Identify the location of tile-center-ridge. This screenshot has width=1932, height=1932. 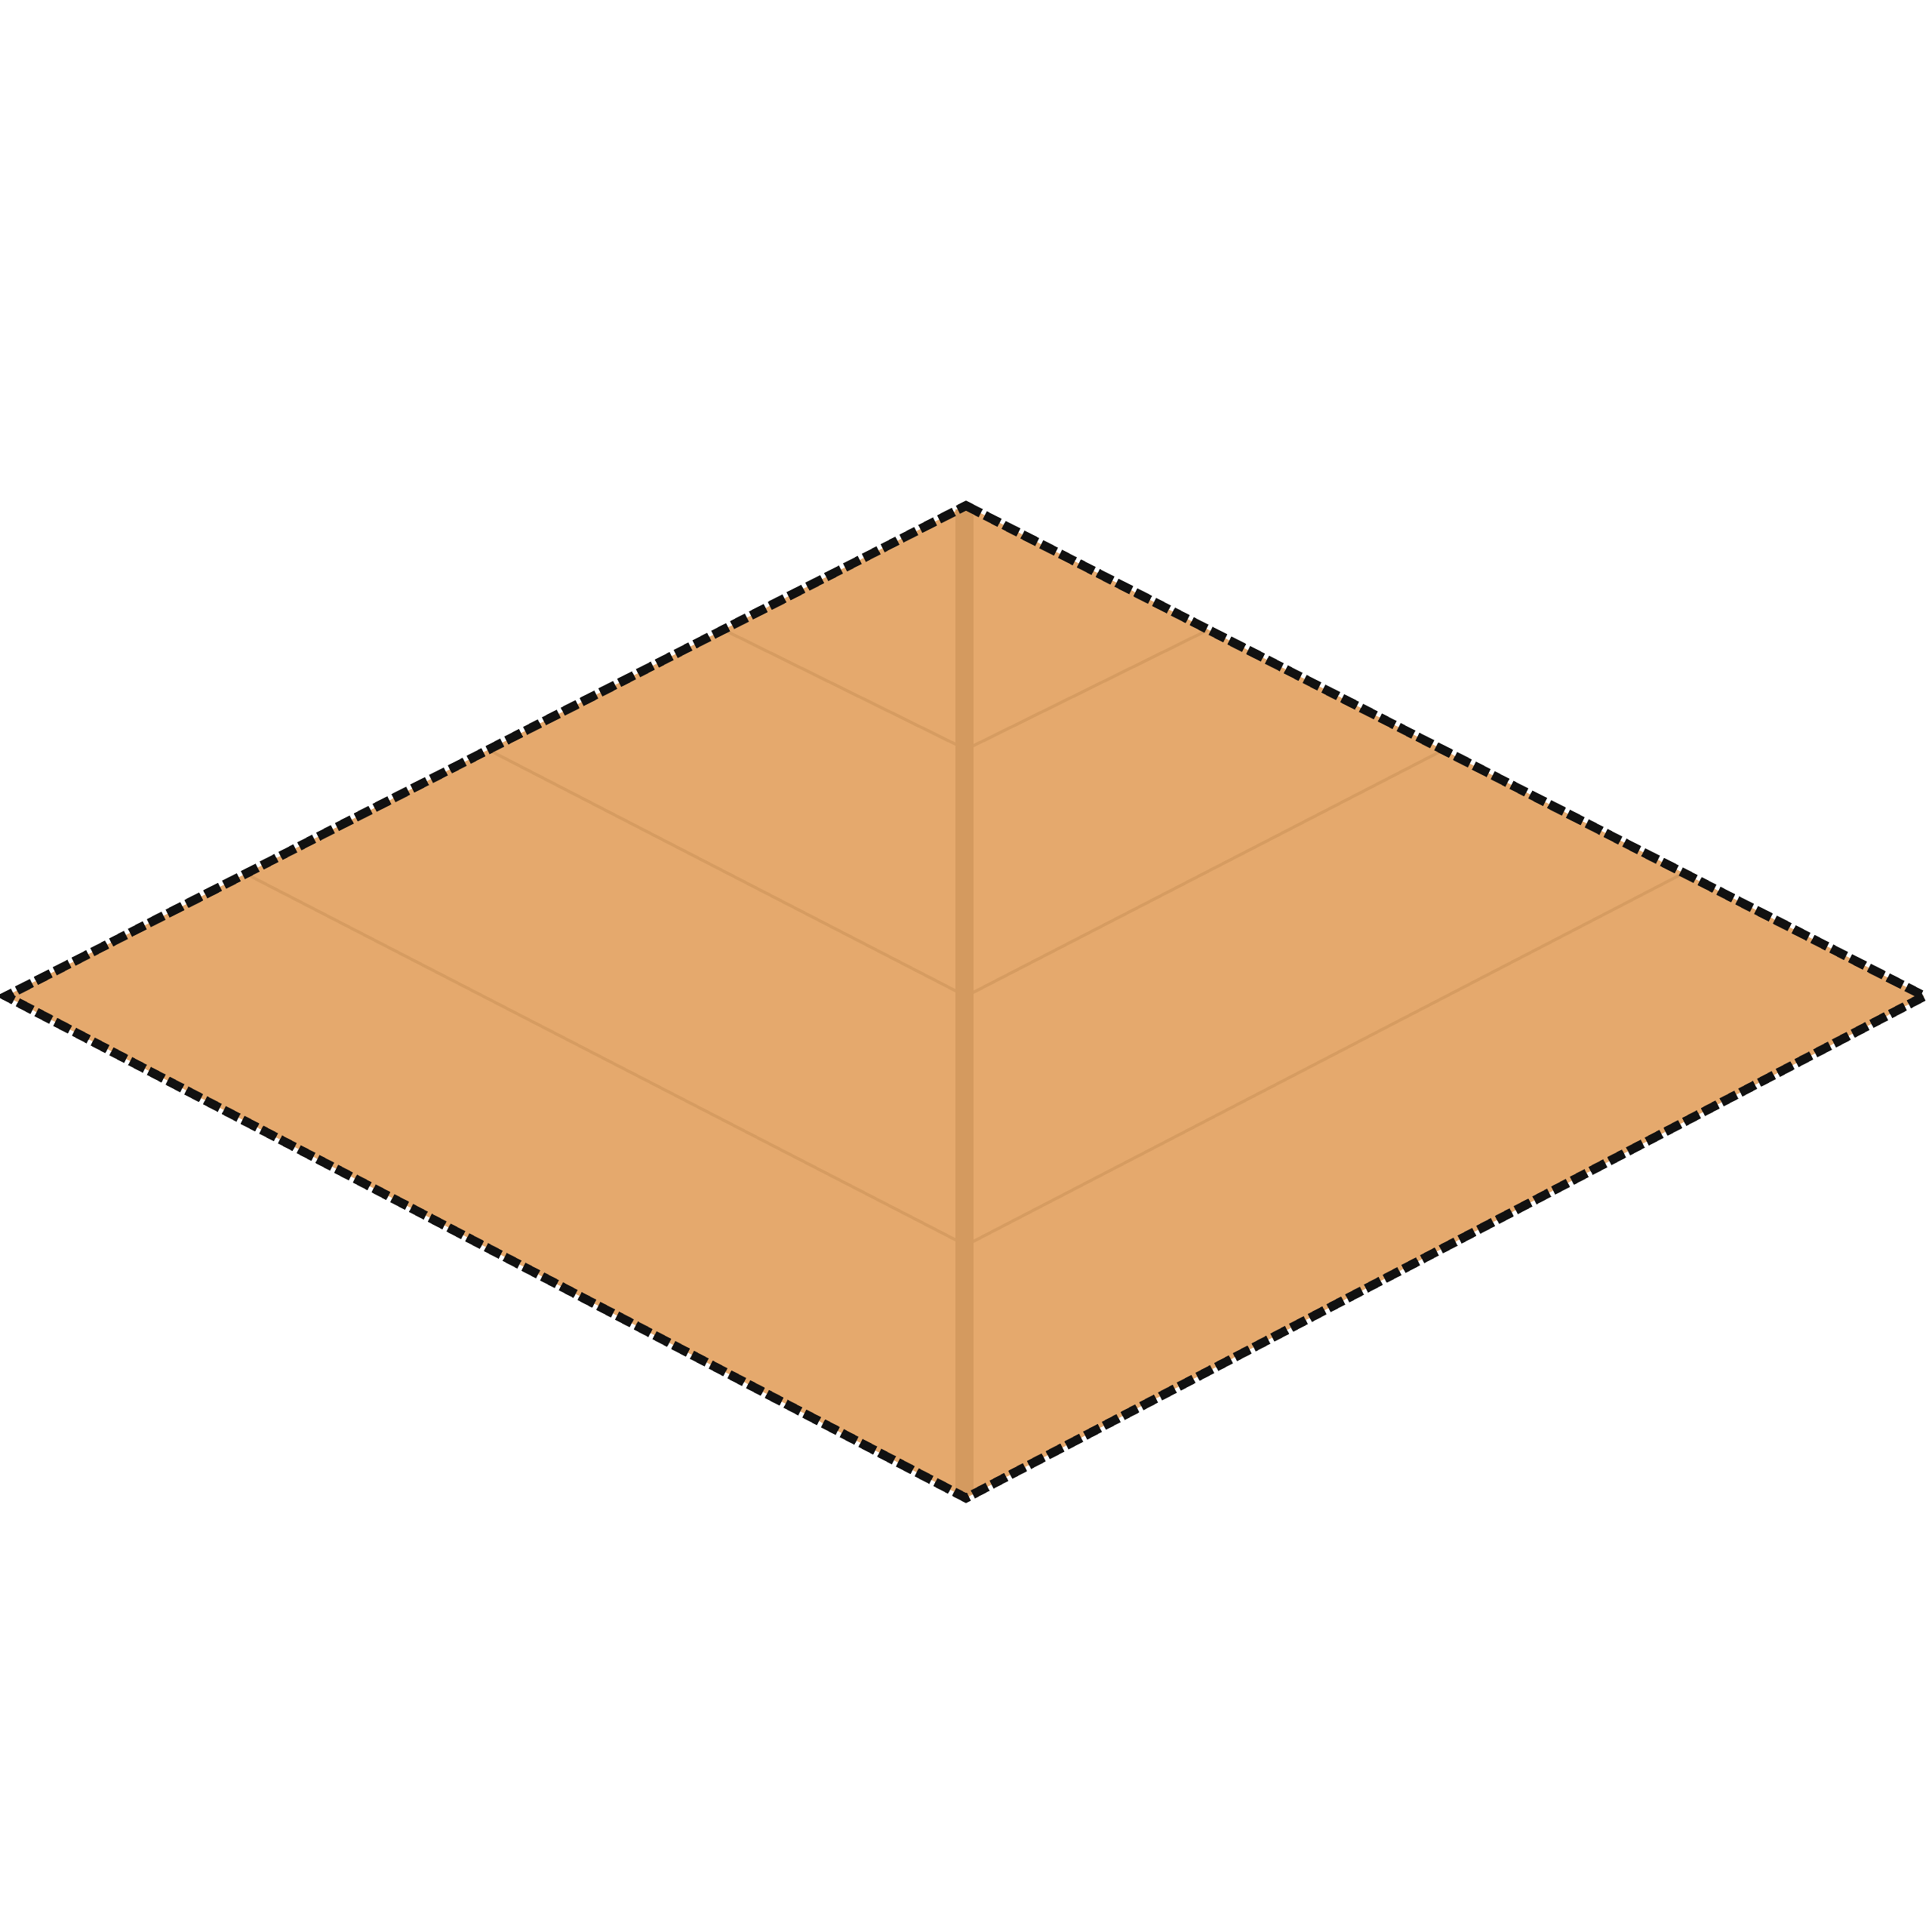
(964, 1001).